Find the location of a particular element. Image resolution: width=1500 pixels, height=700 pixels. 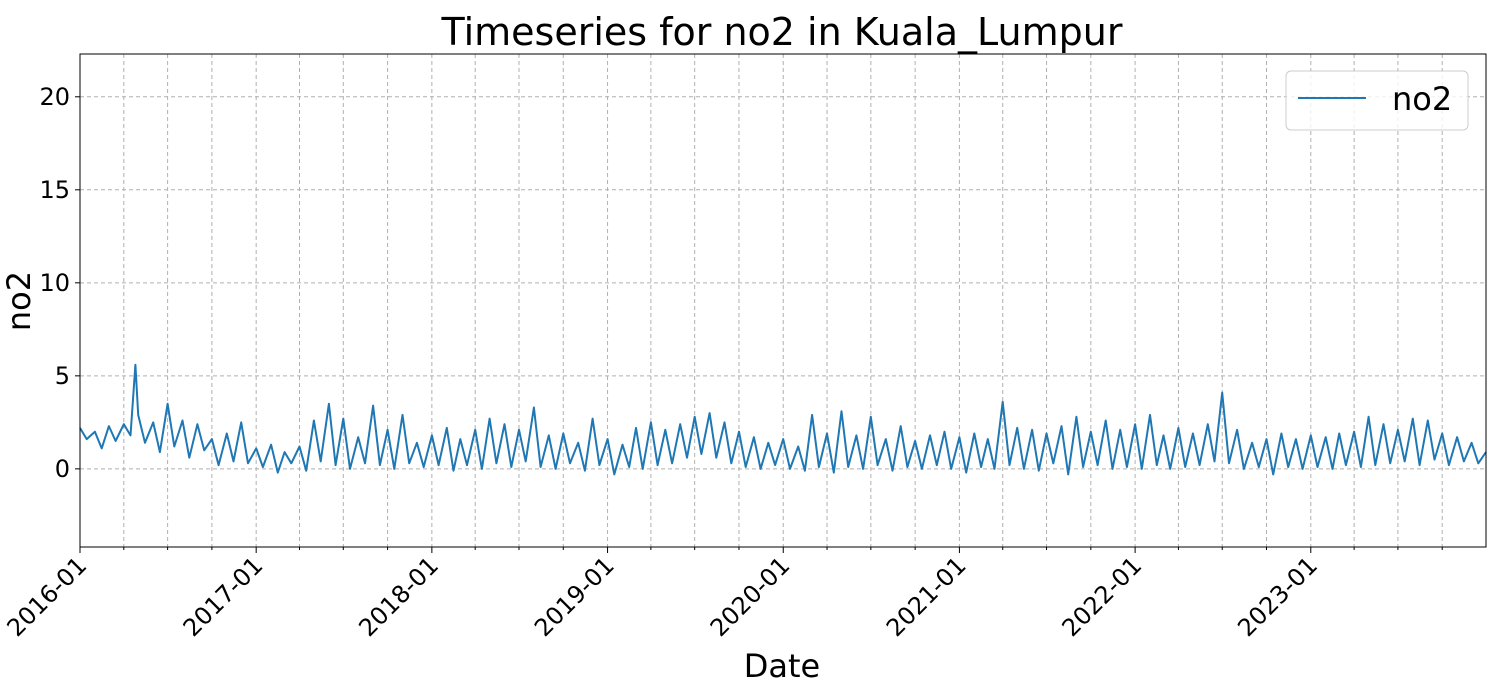

y-axis-label: no2 is located at coordinates (19, 301).